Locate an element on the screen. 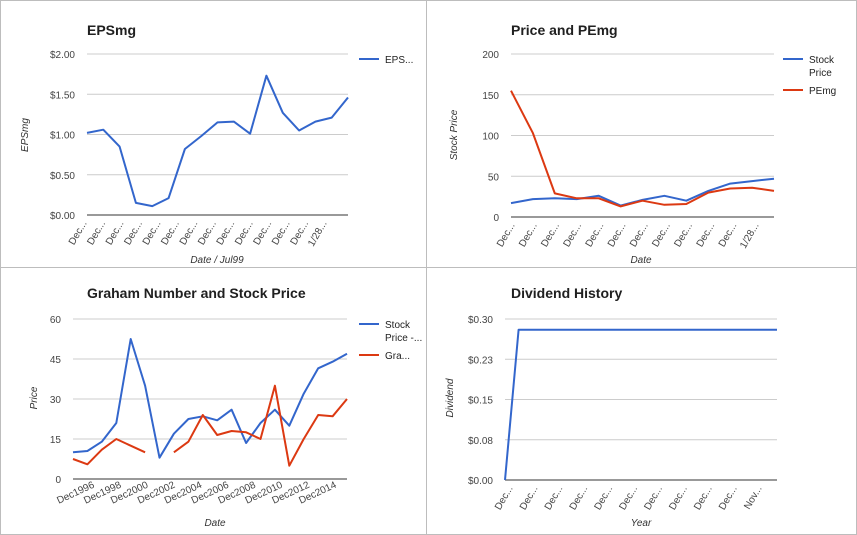 The image size is (857, 535). y-tick-label: 100 is located at coordinates (490, 137).